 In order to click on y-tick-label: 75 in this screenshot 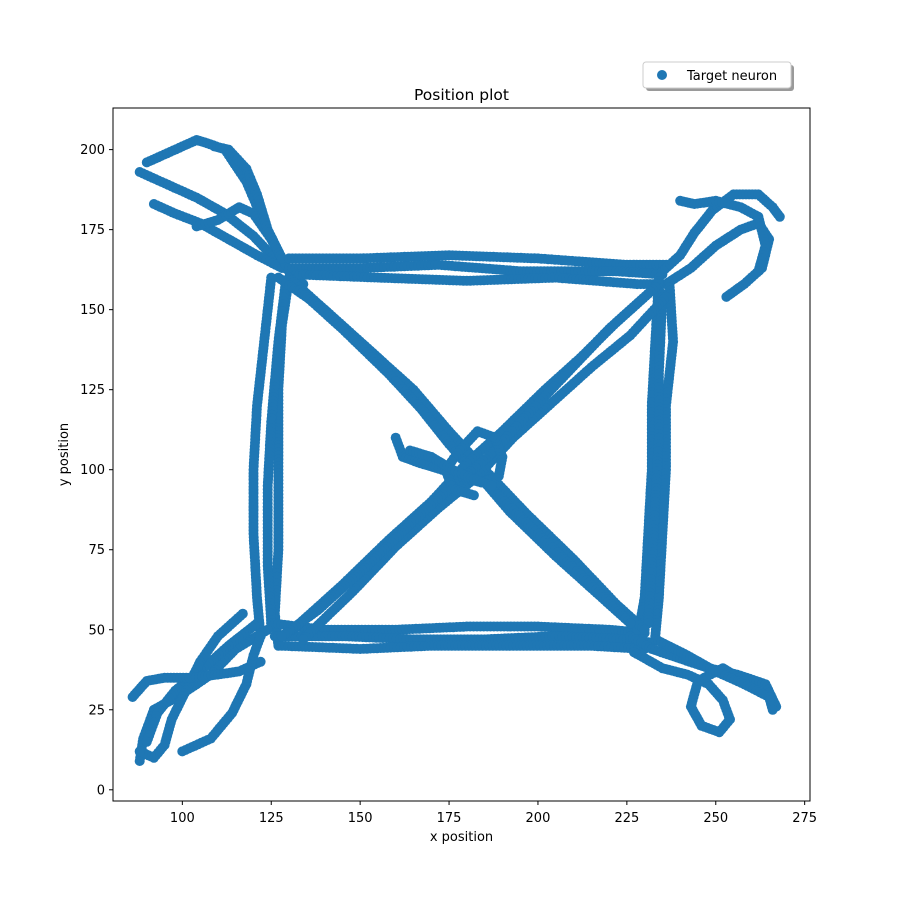, I will do `click(96, 550)`.